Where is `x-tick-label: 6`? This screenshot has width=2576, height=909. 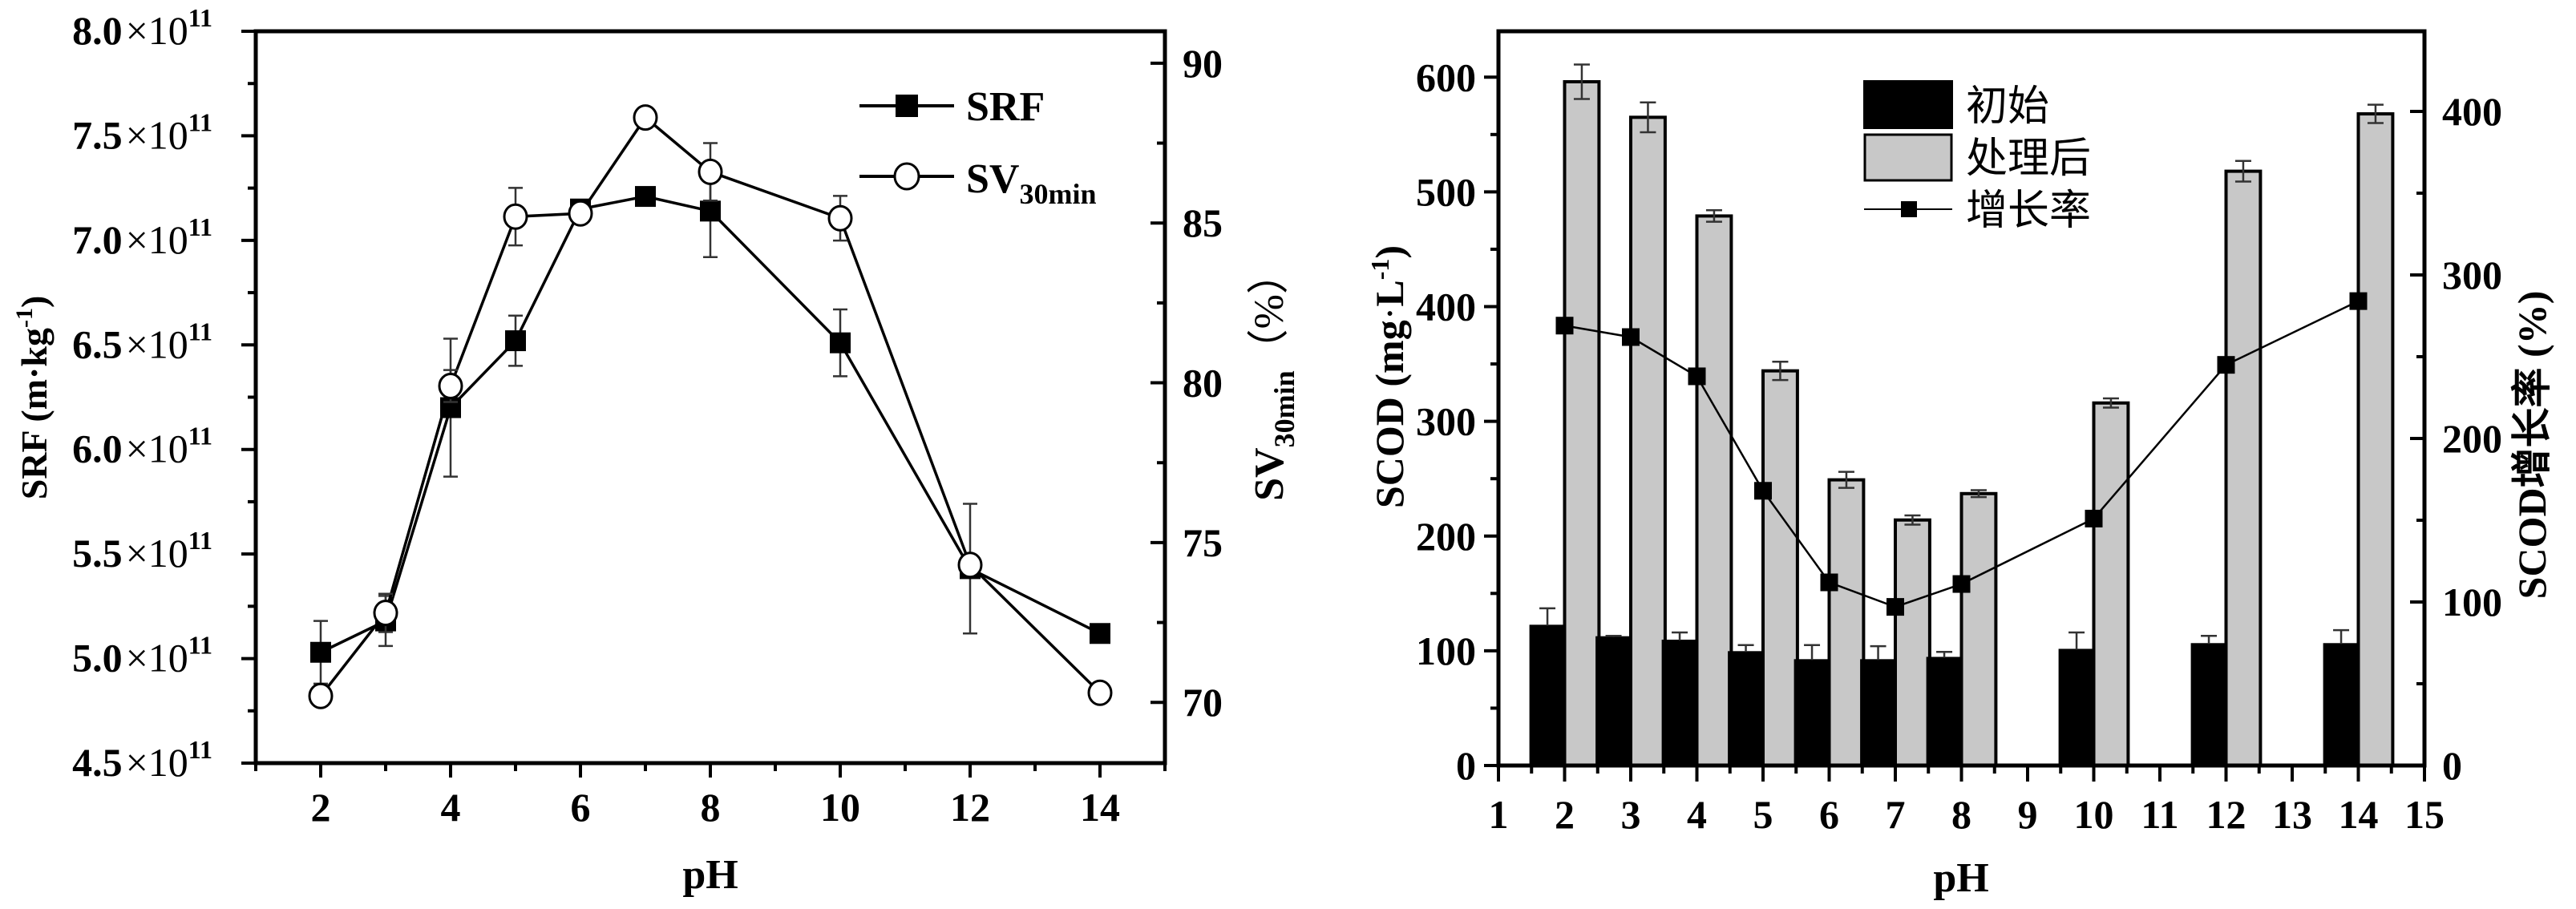
x-tick-label: 6 is located at coordinates (581, 807).